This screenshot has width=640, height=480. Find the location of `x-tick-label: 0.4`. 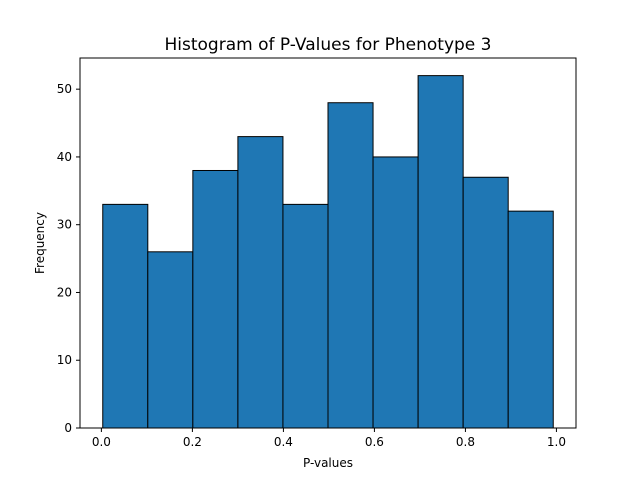

x-tick-label: 0.4 is located at coordinates (283, 442).